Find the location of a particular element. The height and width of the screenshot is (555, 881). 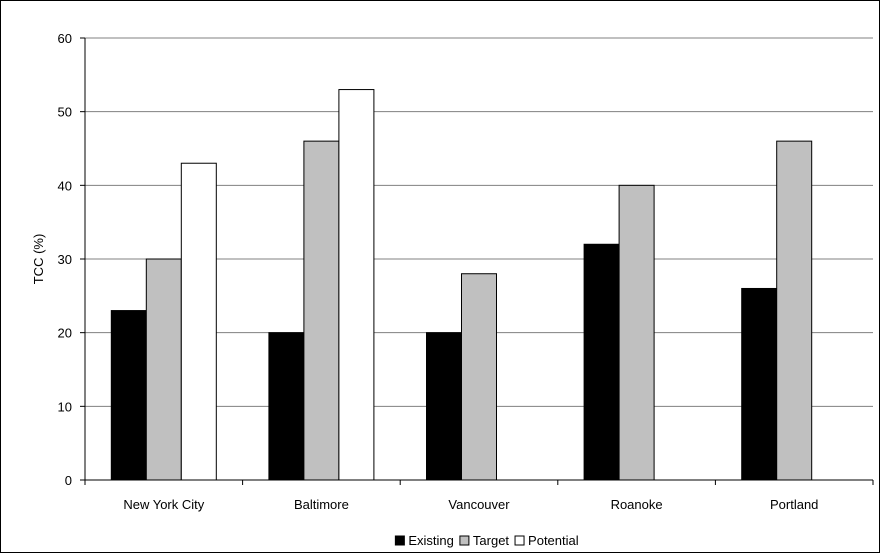

bar-existing-vancouver is located at coordinates (444, 406).